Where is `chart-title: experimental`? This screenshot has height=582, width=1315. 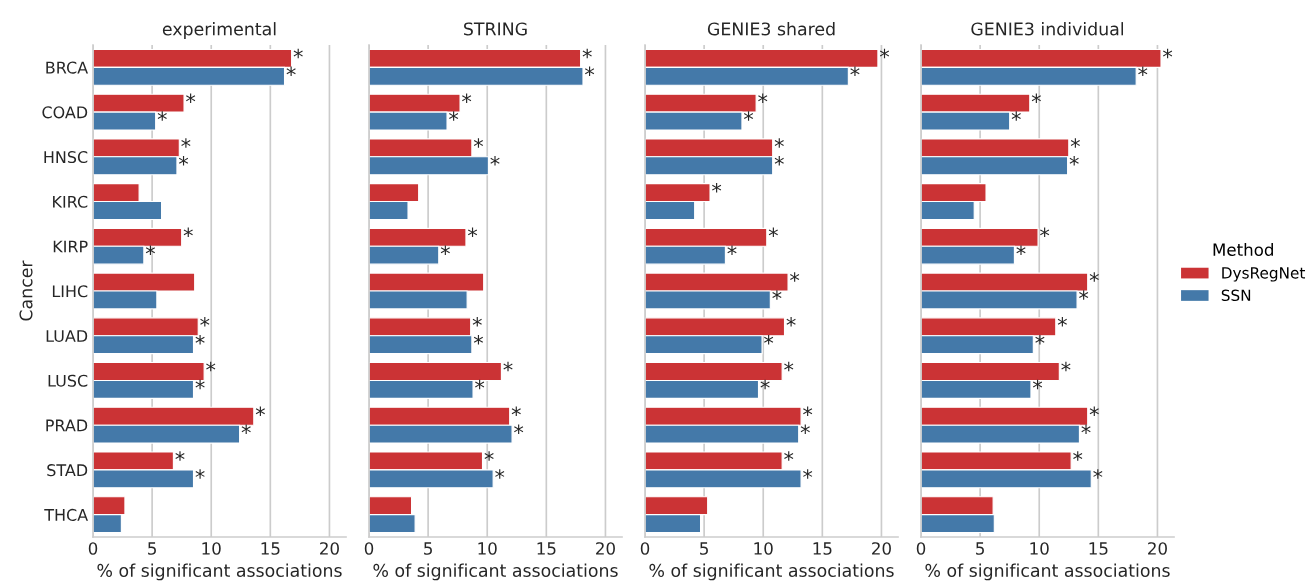
chart-title: experimental is located at coordinates (219, 30).